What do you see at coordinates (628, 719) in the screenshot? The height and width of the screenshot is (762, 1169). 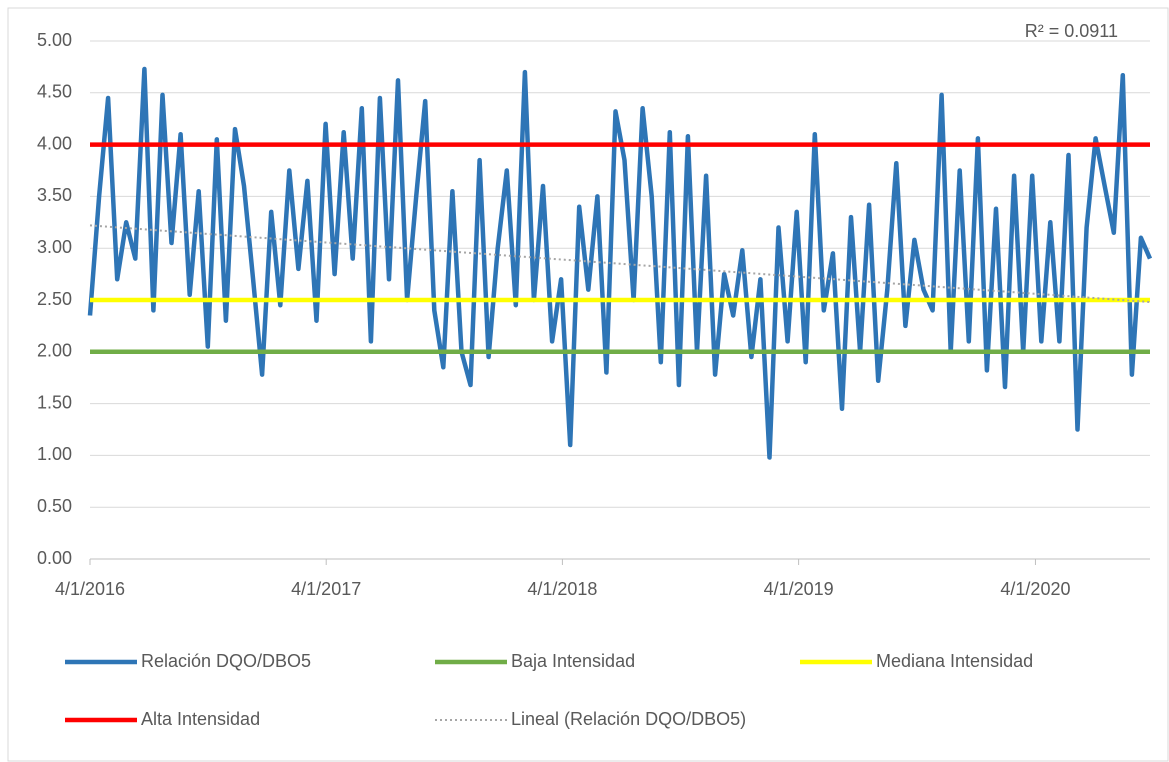 I see `legend-label: Lineal (Relación DQO/DBO5)` at bounding box center [628, 719].